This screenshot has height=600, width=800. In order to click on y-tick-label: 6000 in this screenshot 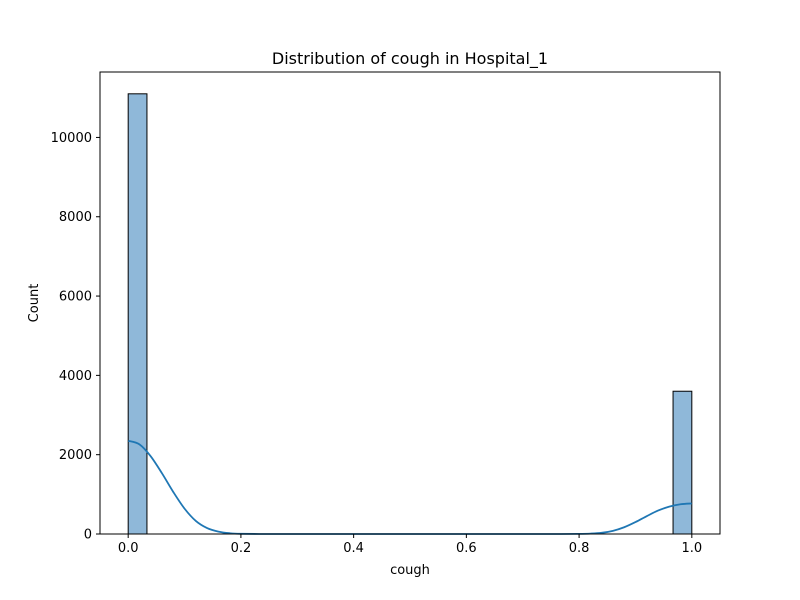, I will do `click(75, 297)`.